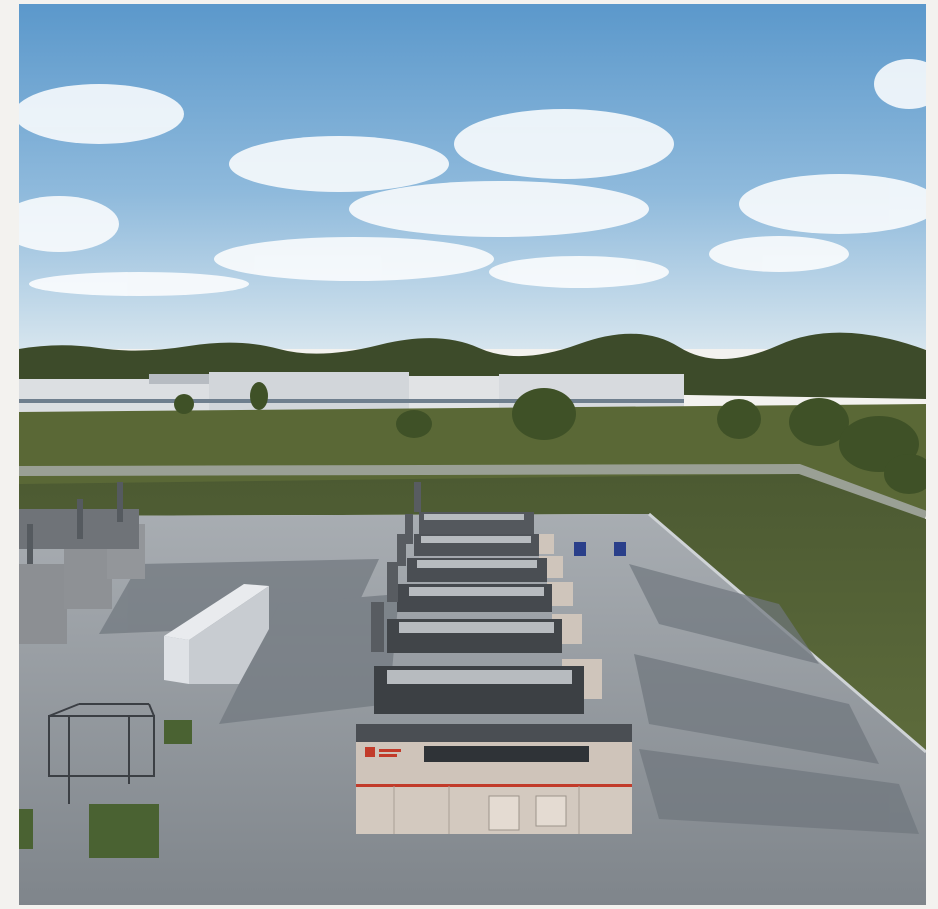  What do you see at coordinates (178, 732) in the screenshot?
I see `transformer-green-small` at bounding box center [178, 732].